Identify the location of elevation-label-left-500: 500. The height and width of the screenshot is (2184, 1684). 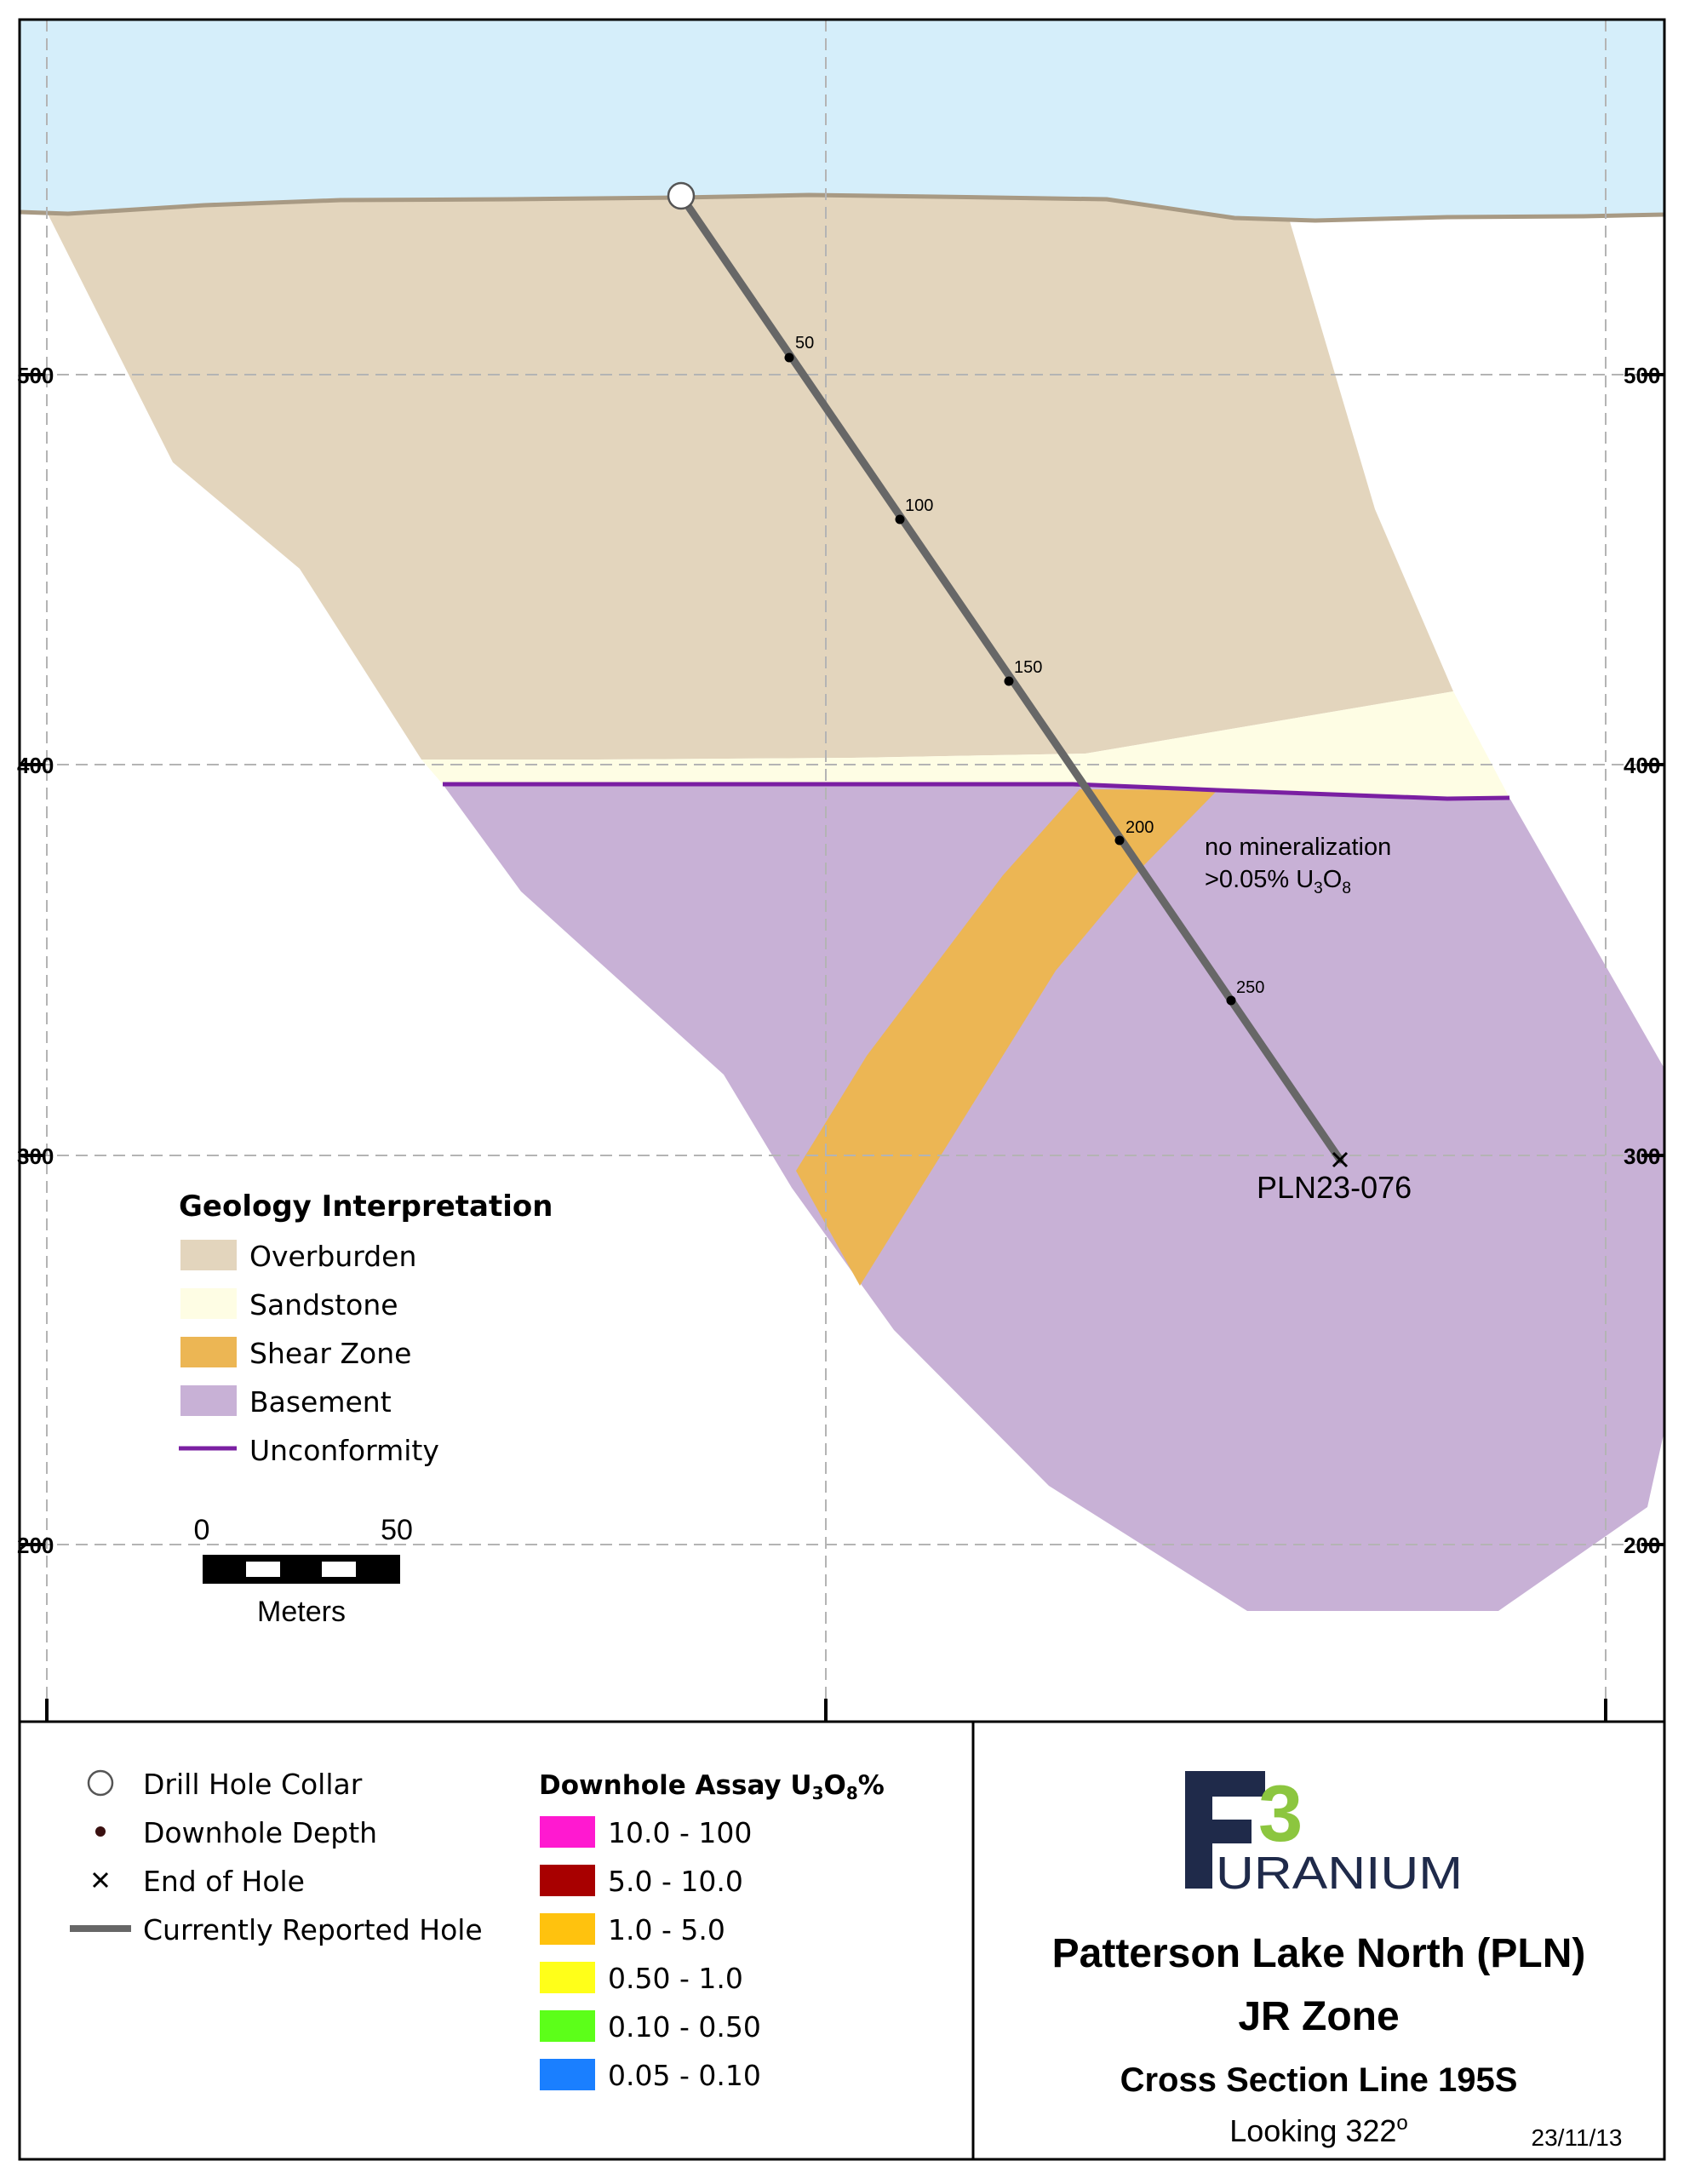
(35, 376).